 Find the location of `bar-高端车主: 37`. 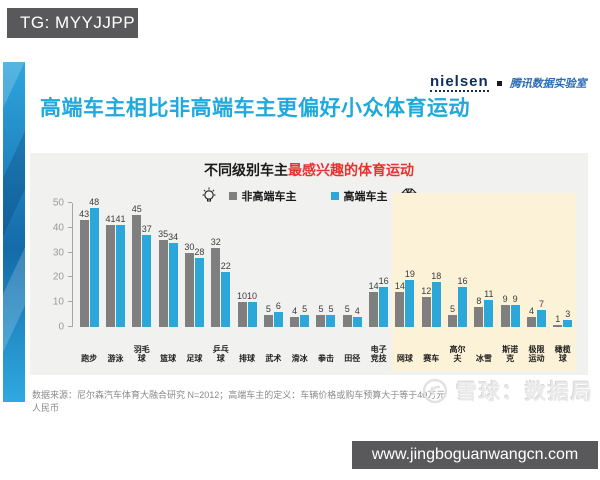

bar-高端车主: 37 is located at coordinates (147, 275).